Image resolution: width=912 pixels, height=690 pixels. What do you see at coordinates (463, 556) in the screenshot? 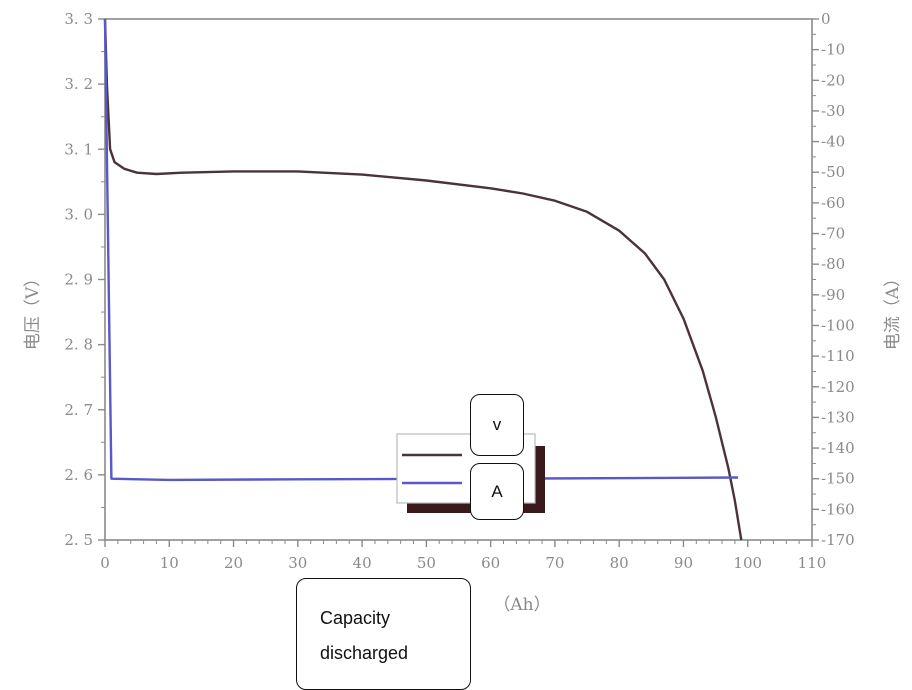
I see `x-axis-ticks: 0 10 20 30 40 50 60 70 80 90 100 110` at bounding box center [463, 556].